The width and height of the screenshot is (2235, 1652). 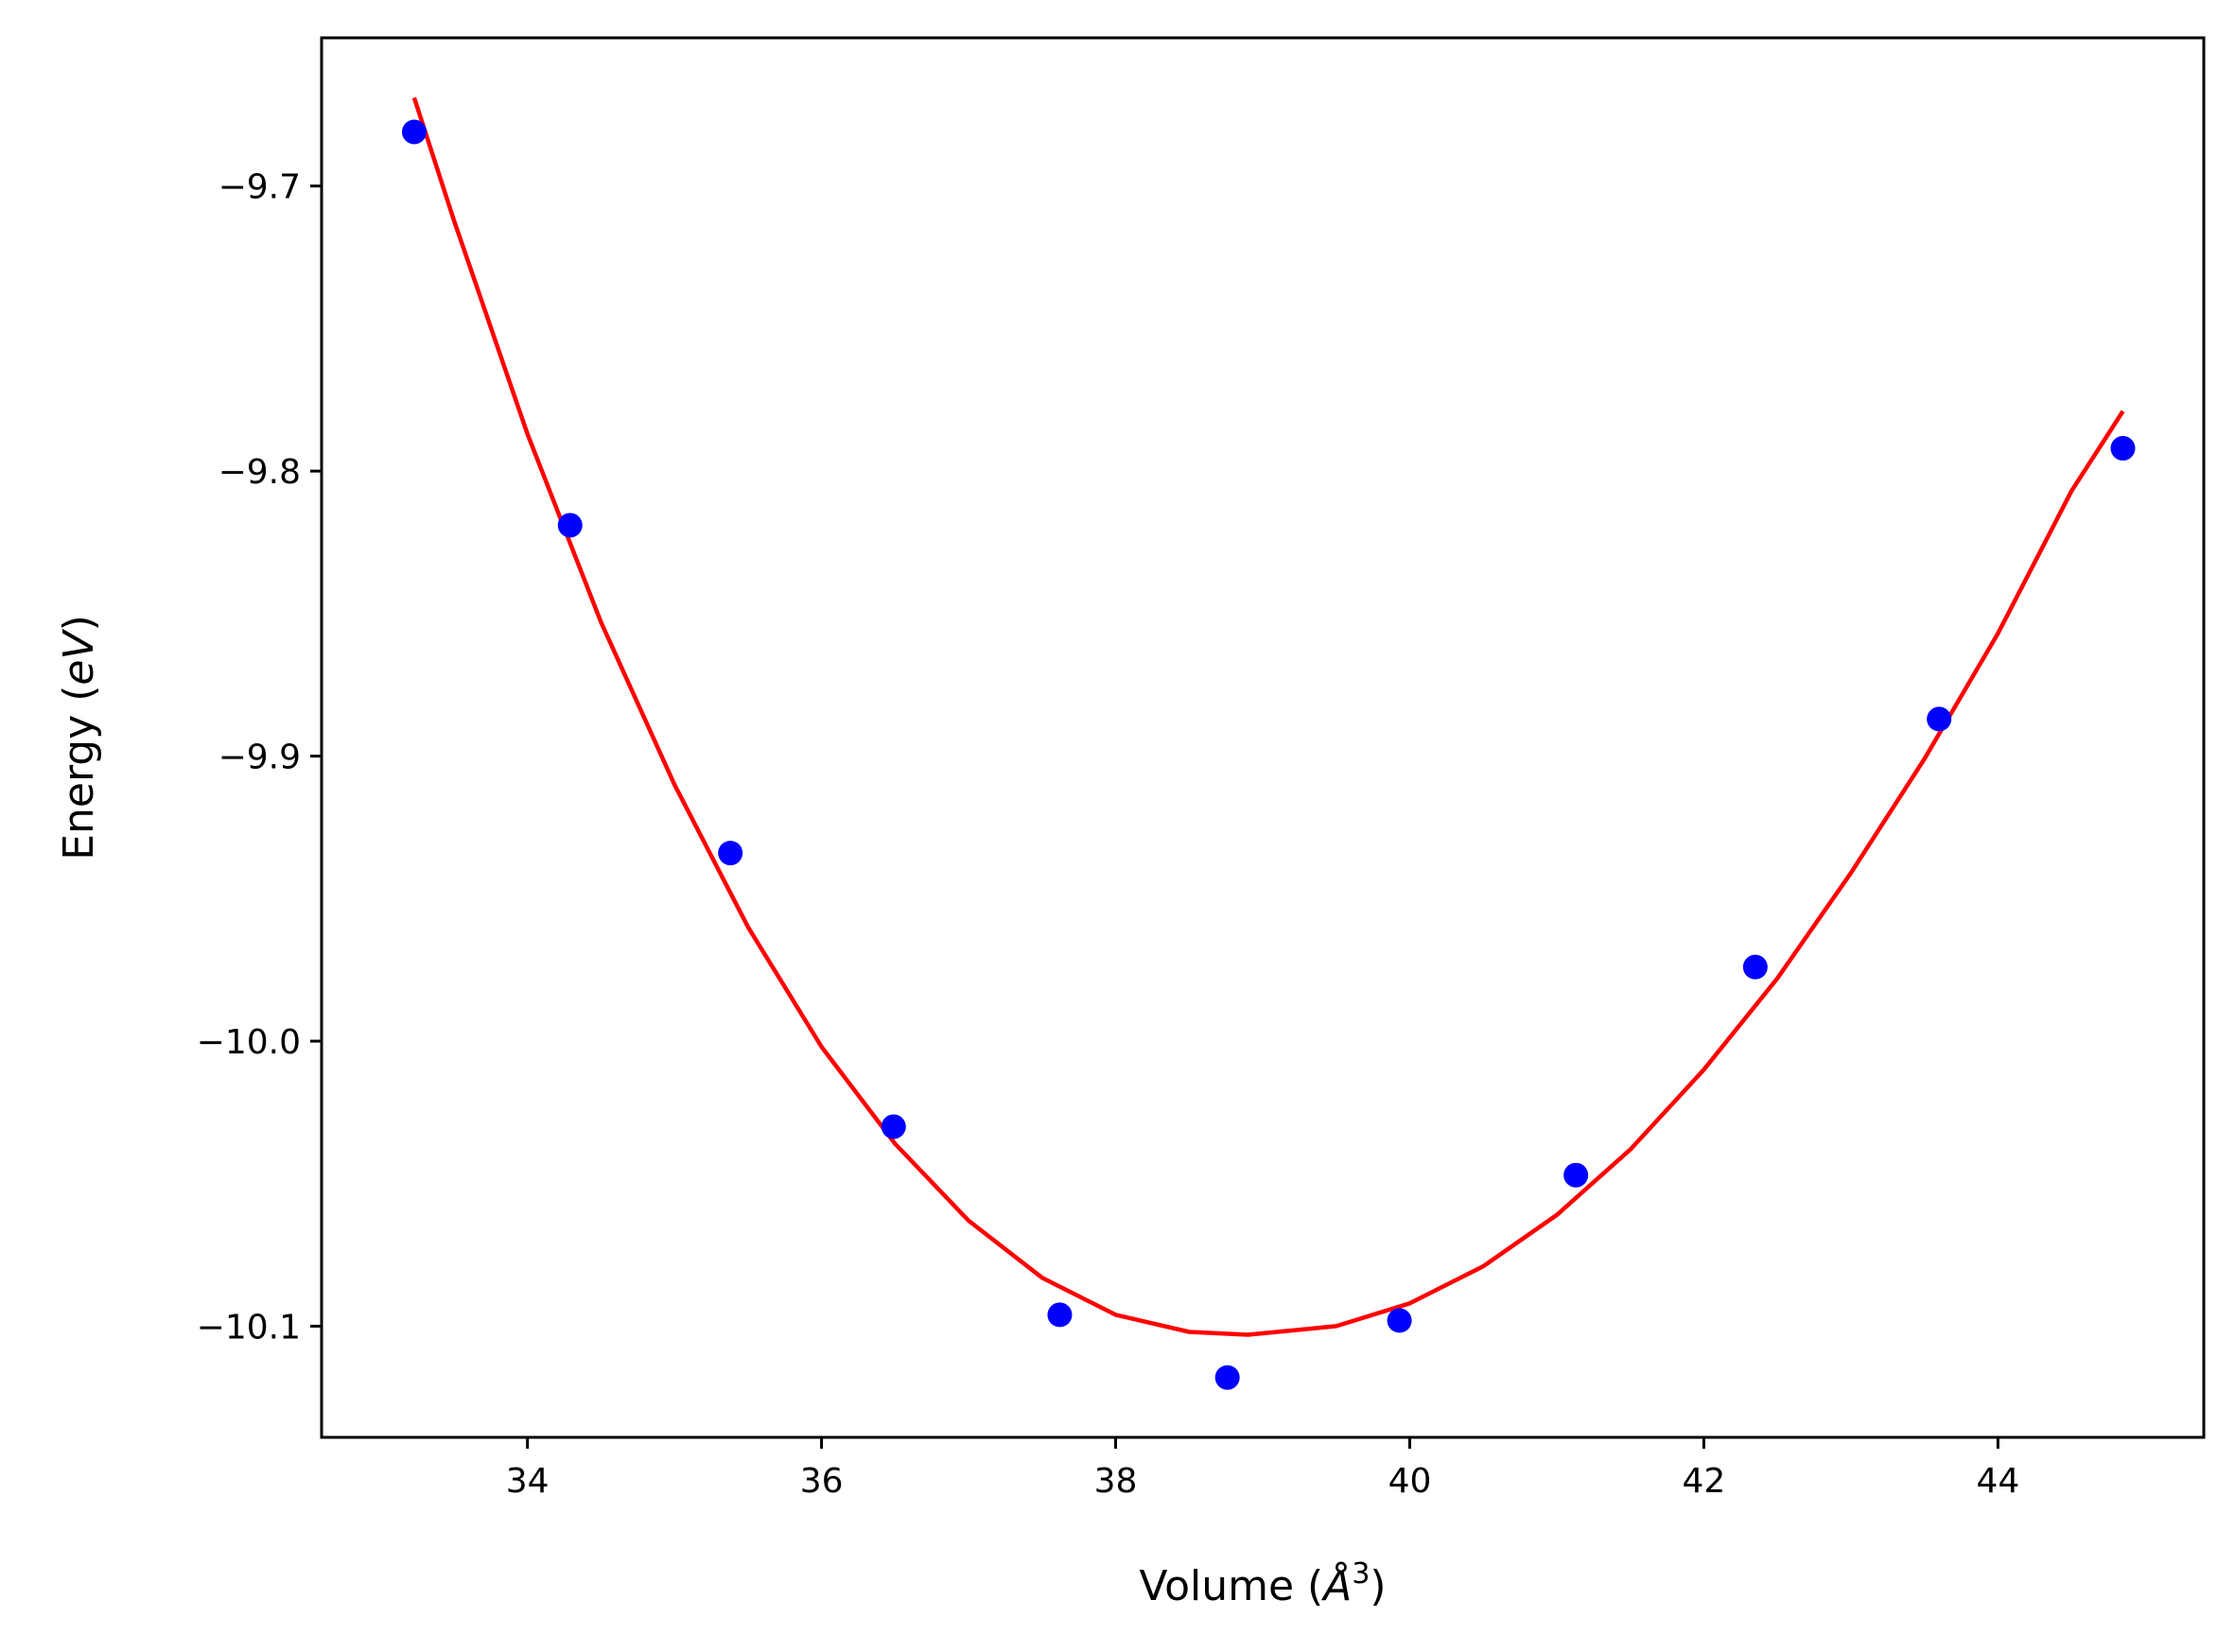 What do you see at coordinates (249, 1043) in the screenshot?
I see `y-tick-label: −10.0` at bounding box center [249, 1043].